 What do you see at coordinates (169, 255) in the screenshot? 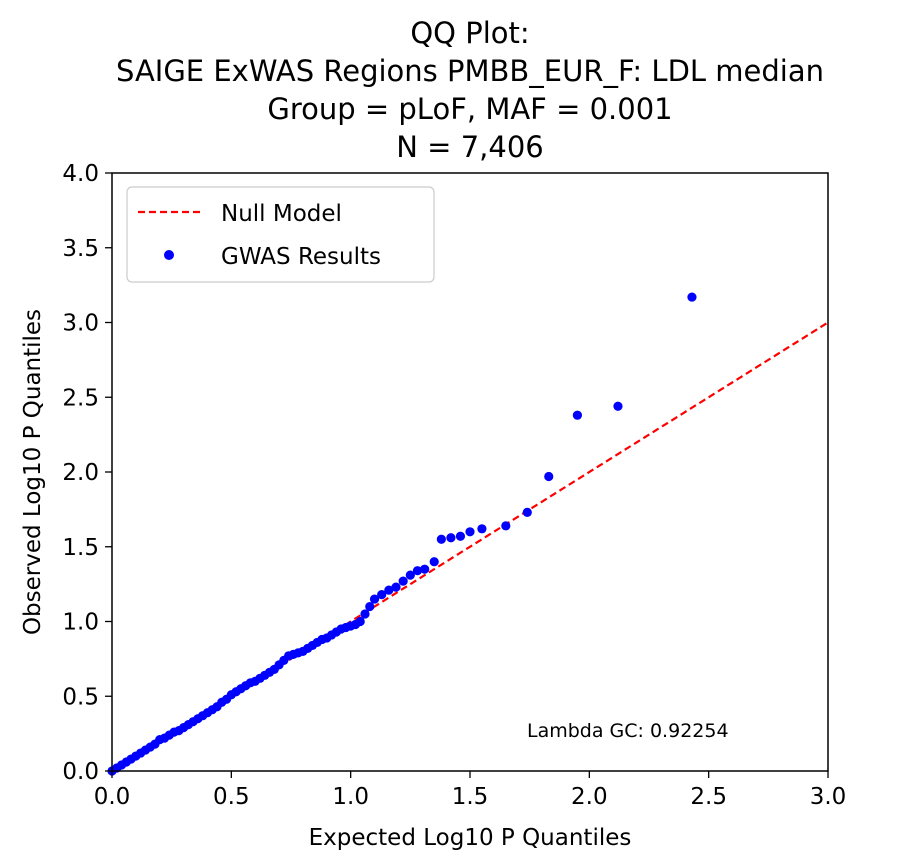
I see `legend-gwas-results-swatch` at bounding box center [169, 255].